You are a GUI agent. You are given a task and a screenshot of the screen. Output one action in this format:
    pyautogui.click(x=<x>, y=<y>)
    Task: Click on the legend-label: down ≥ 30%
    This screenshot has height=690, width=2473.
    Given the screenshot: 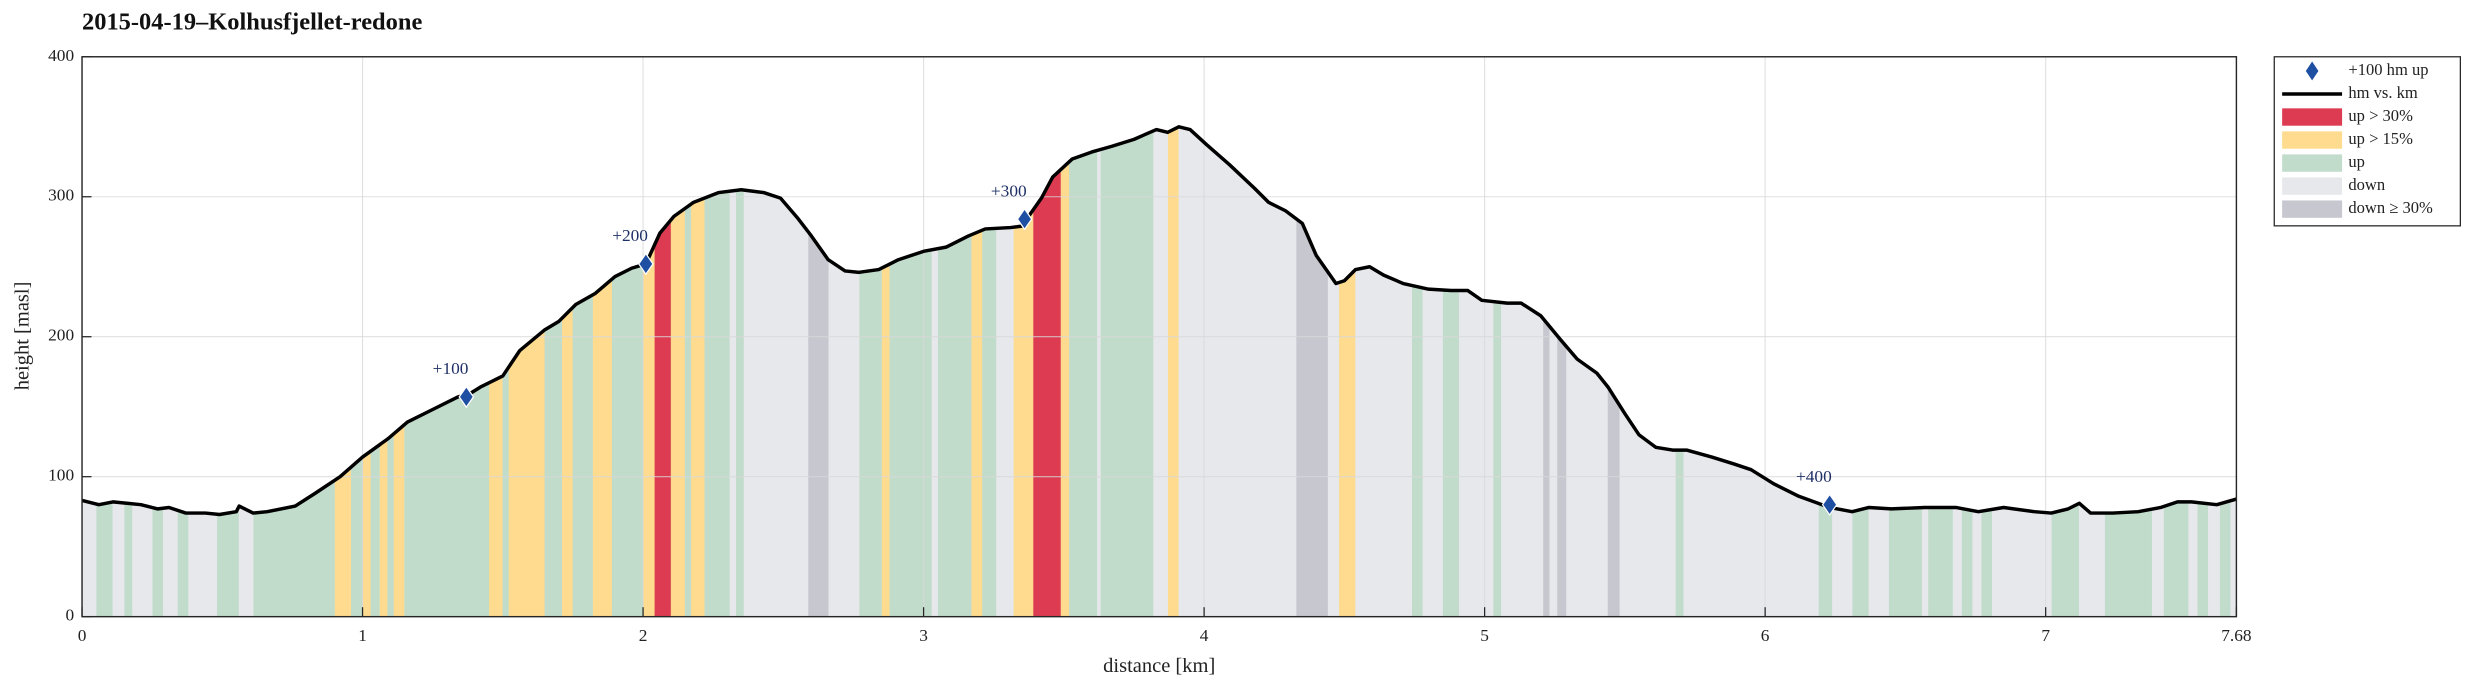 What is the action you would take?
    pyautogui.click(x=2390, y=207)
    